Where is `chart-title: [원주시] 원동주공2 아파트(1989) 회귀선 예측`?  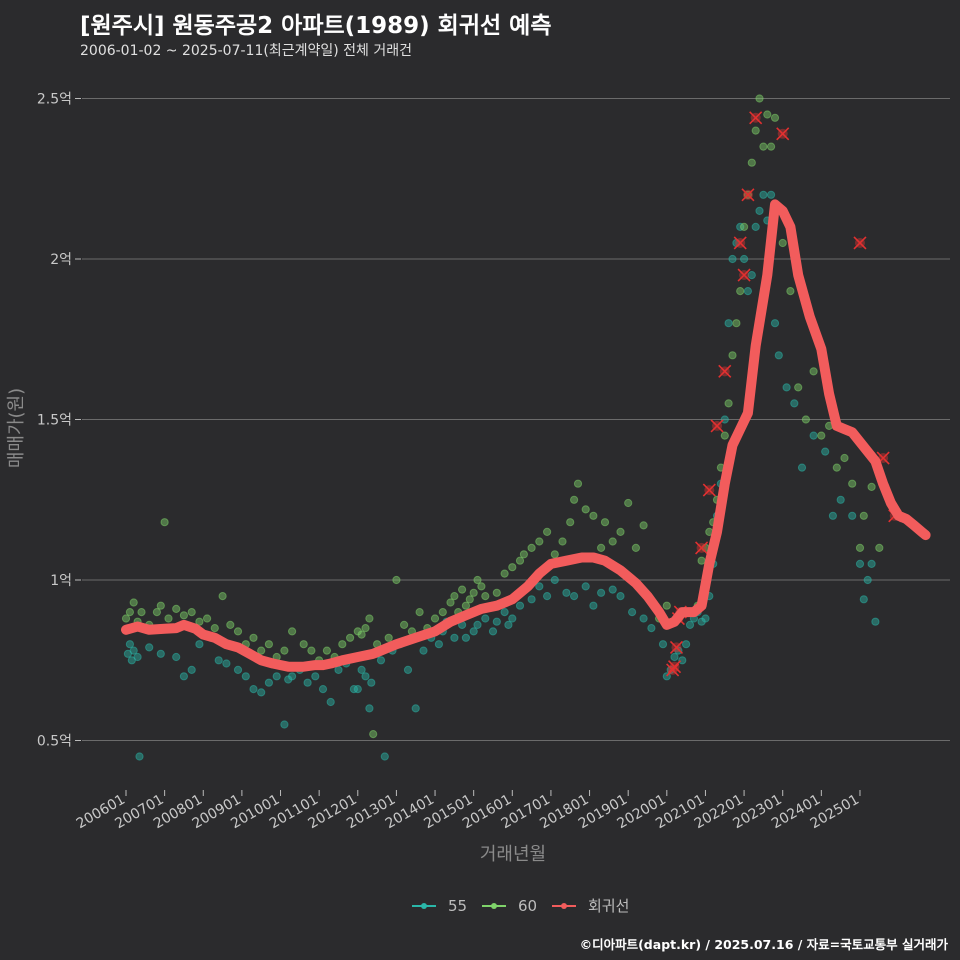
chart-title: [원주시] 원동주공2 아파트(1989) 회귀선 예측 is located at coordinates (316, 26).